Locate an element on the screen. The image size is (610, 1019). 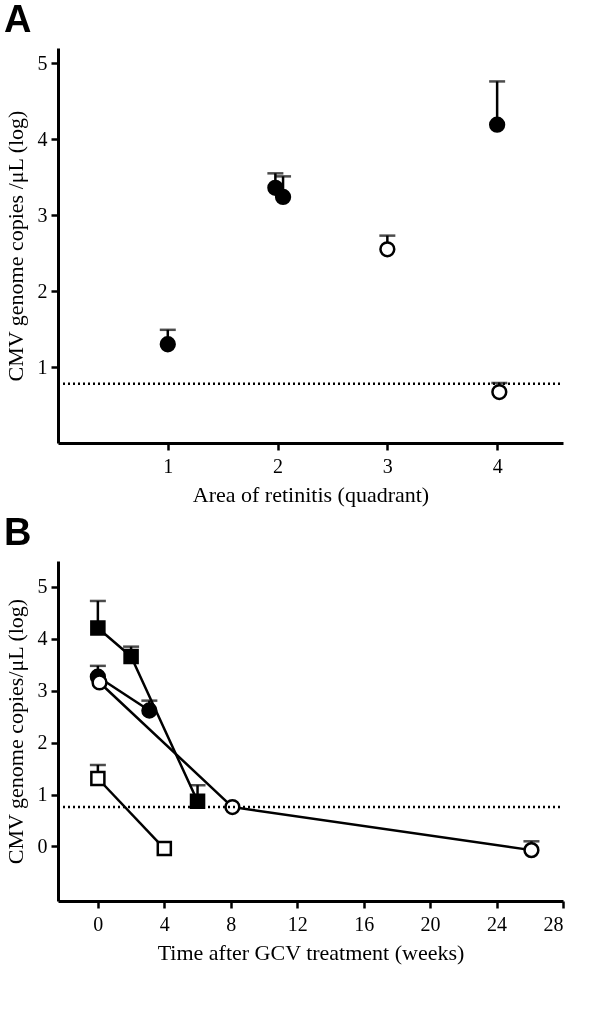
x-tick-label: 0 is located at coordinates (98, 923).